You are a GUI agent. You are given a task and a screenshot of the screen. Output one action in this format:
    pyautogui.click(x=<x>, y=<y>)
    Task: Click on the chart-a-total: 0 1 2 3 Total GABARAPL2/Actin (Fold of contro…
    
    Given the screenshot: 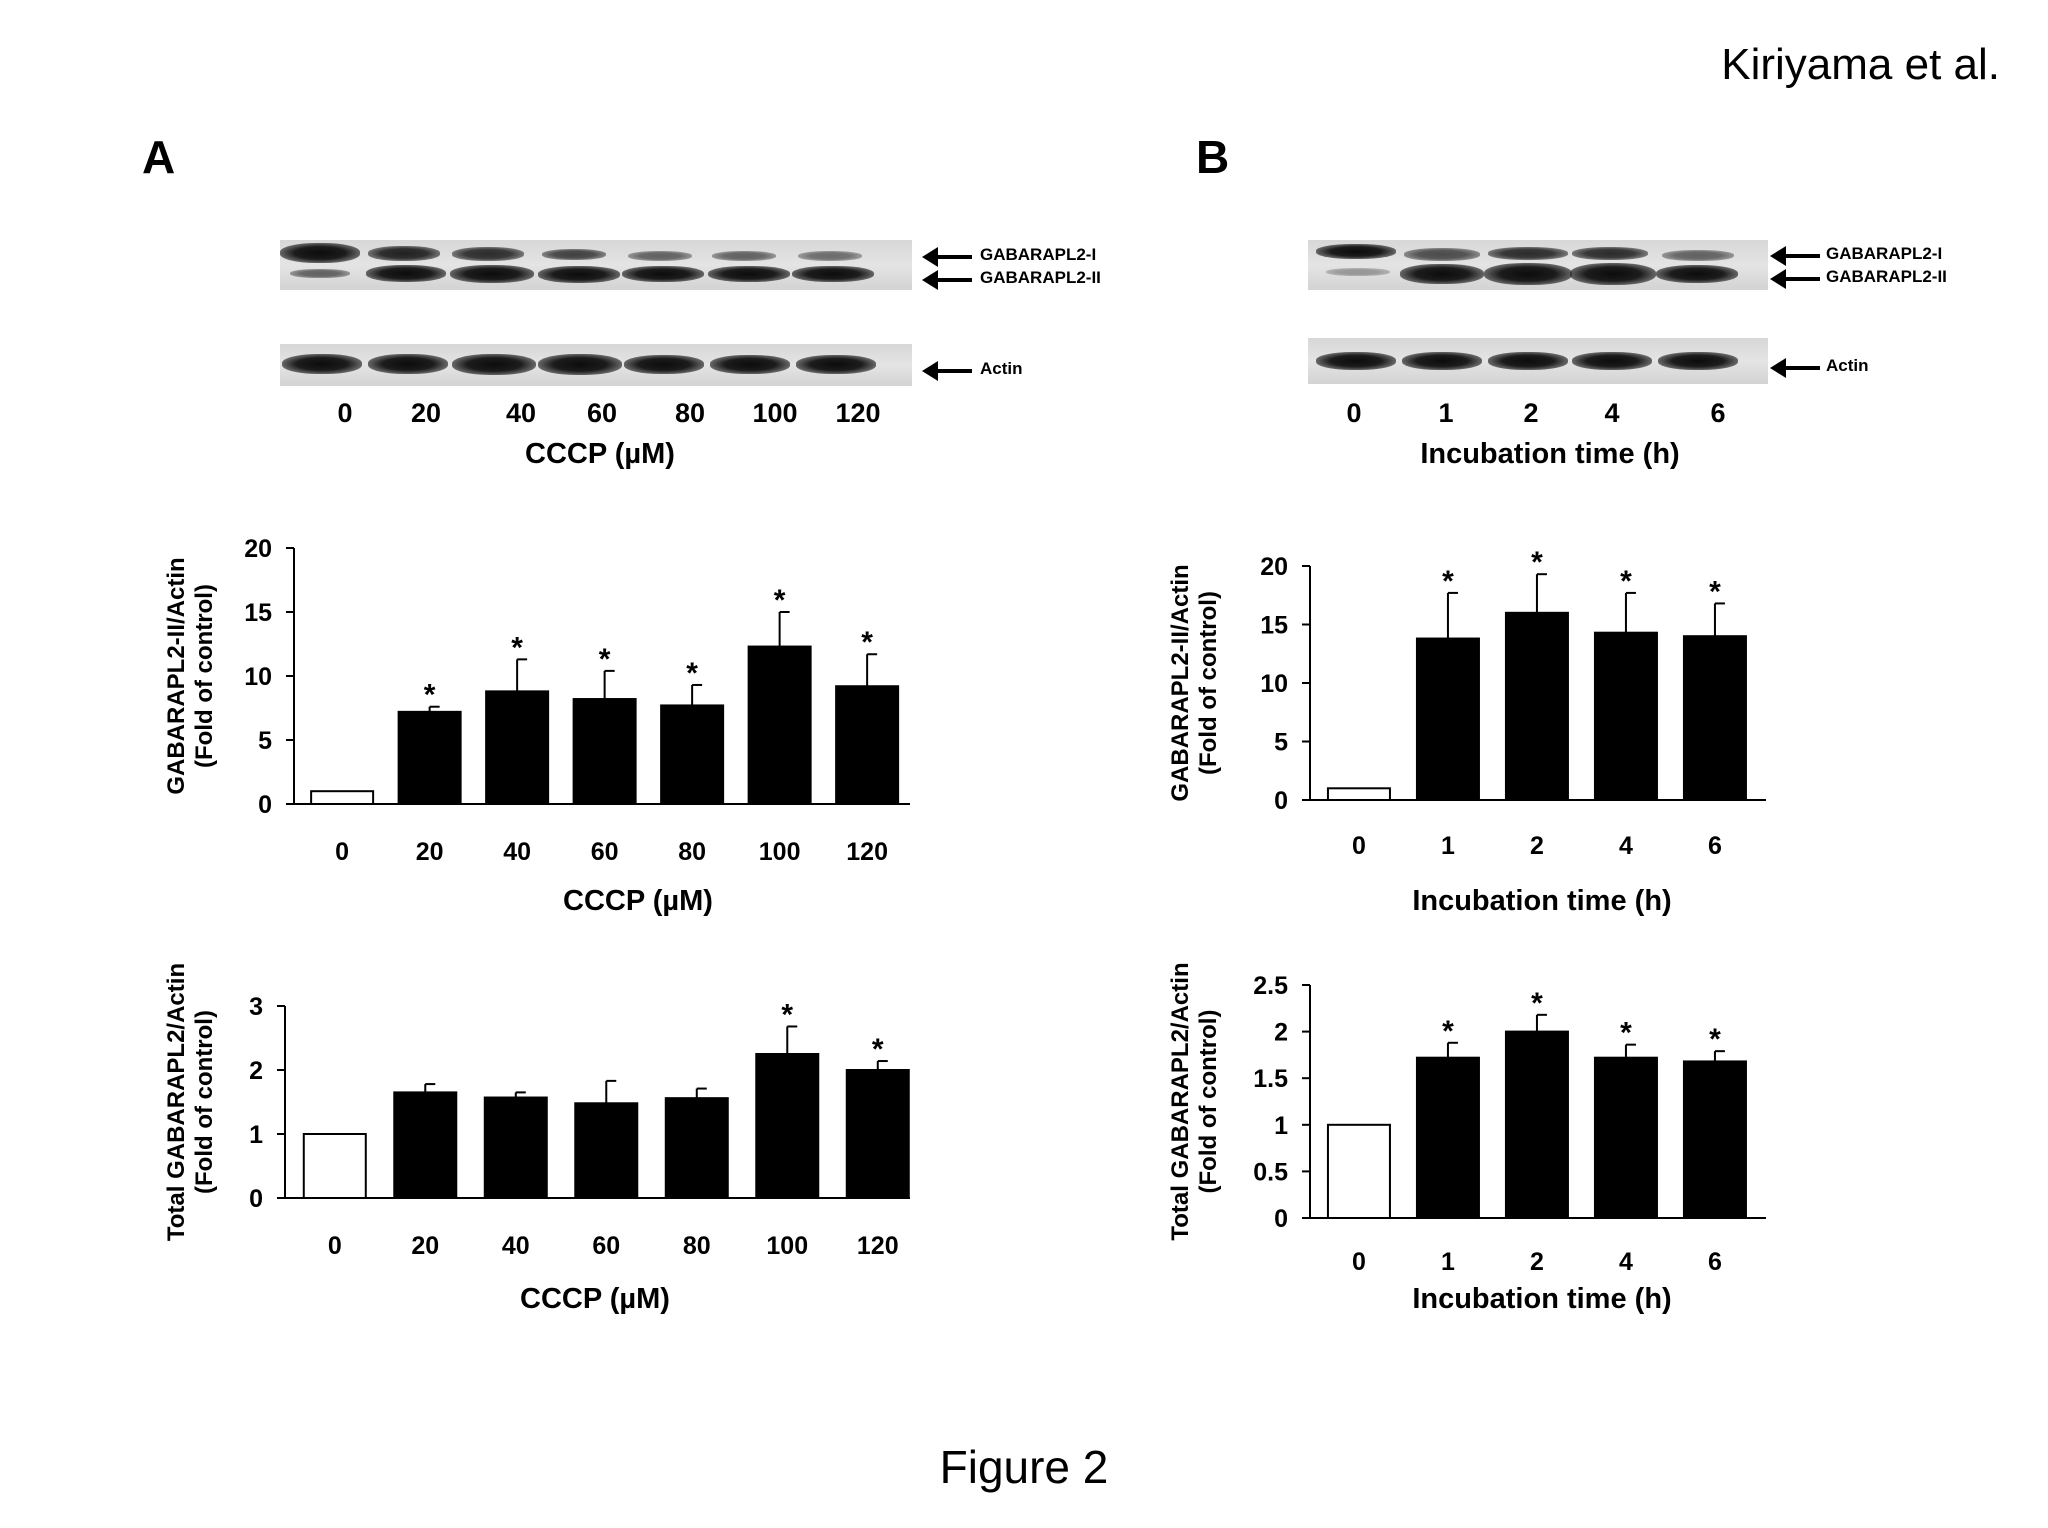 What is the action you would take?
    pyautogui.click(x=536, y=1139)
    